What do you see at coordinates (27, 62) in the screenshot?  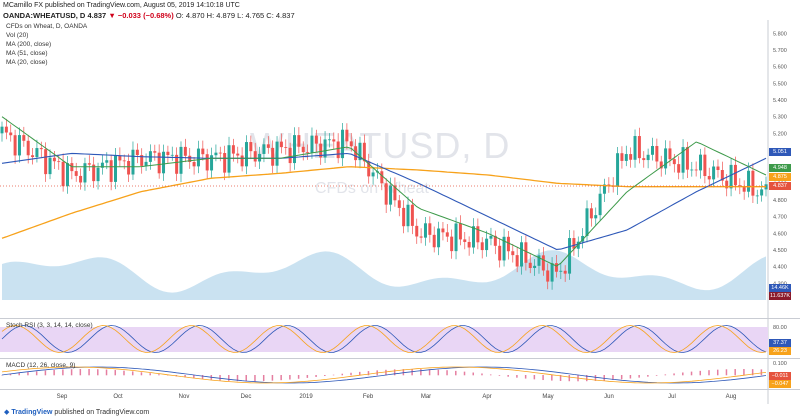 I see `legend-ma20: MA (20, close)` at bounding box center [27, 62].